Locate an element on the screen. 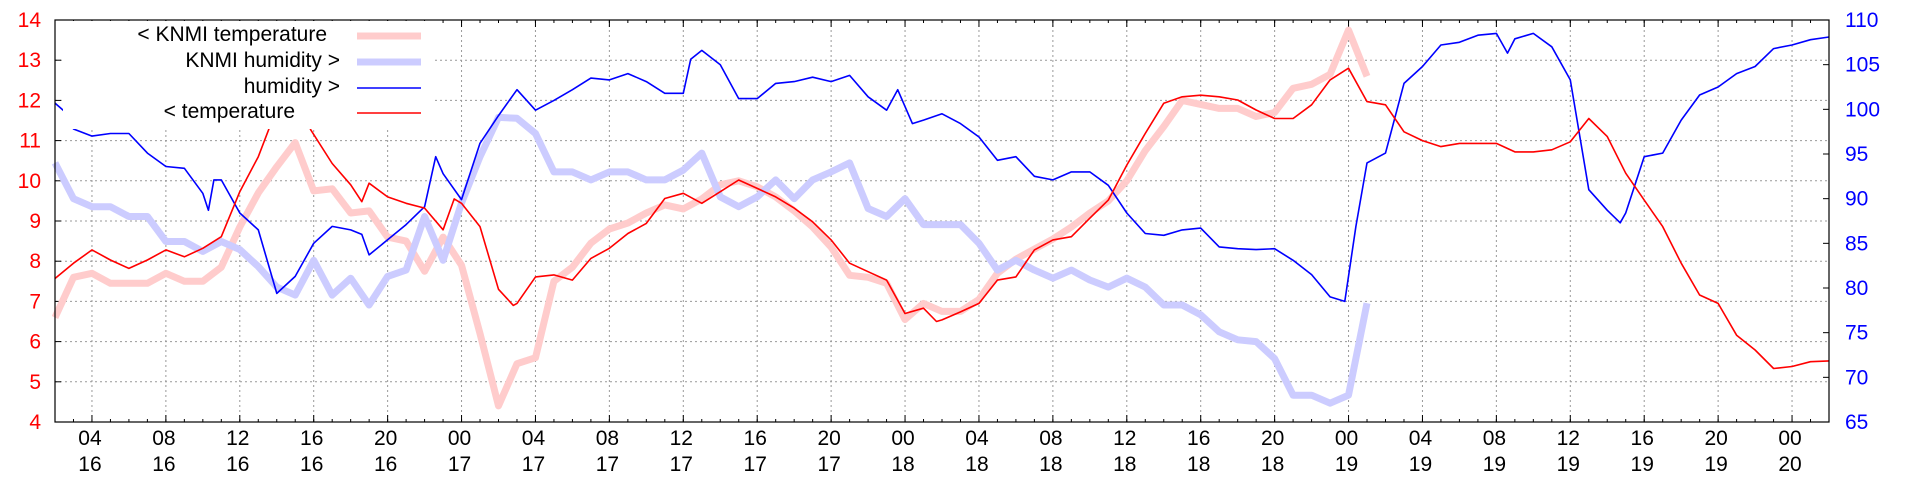 The image size is (1920, 480). legend-label: humidity > is located at coordinates (292, 86).